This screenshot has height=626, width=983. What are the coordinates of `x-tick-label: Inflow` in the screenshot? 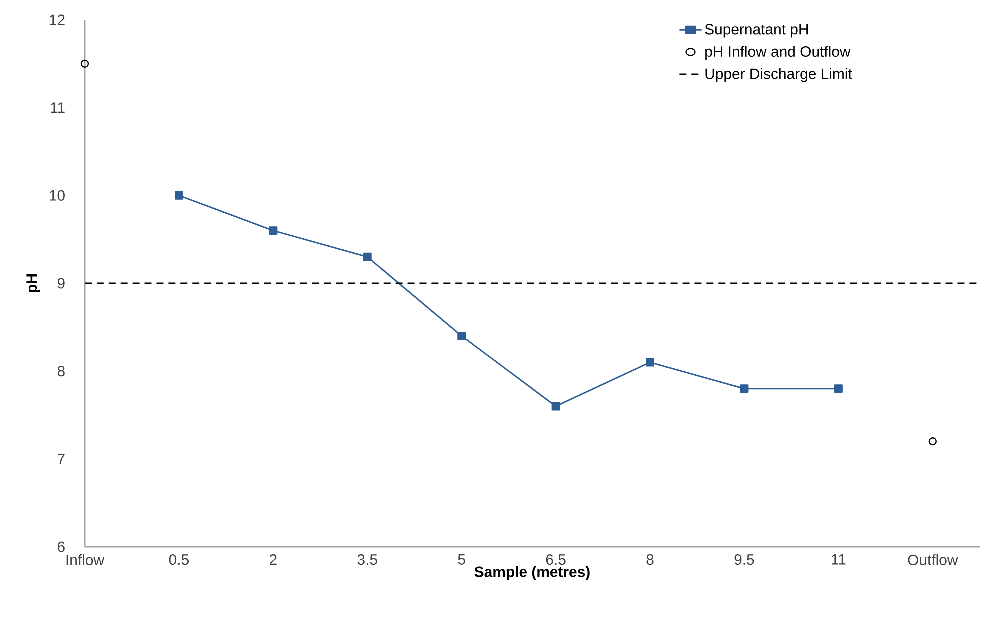 It's located at (85, 560).